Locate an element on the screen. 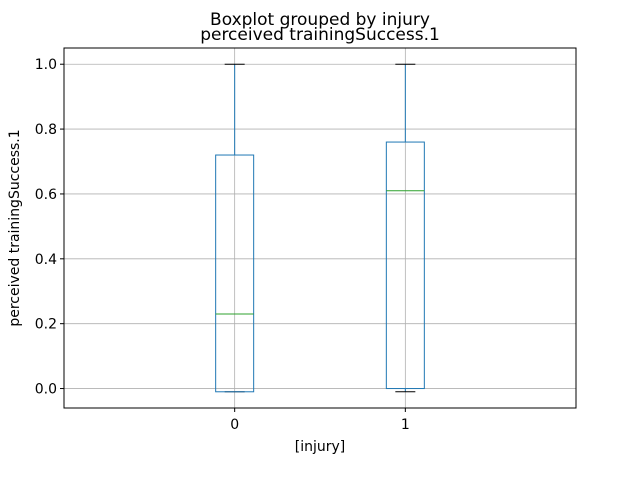 The height and width of the screenshot is (480, 640). x-axis-label: [injury] is located at coordinates (320, 447).